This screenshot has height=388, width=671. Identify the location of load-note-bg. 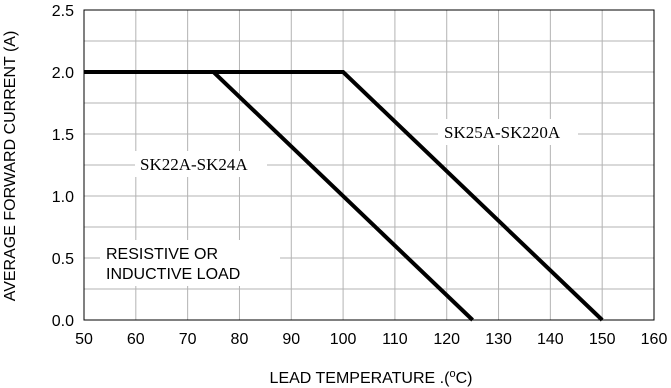
(190, 263).